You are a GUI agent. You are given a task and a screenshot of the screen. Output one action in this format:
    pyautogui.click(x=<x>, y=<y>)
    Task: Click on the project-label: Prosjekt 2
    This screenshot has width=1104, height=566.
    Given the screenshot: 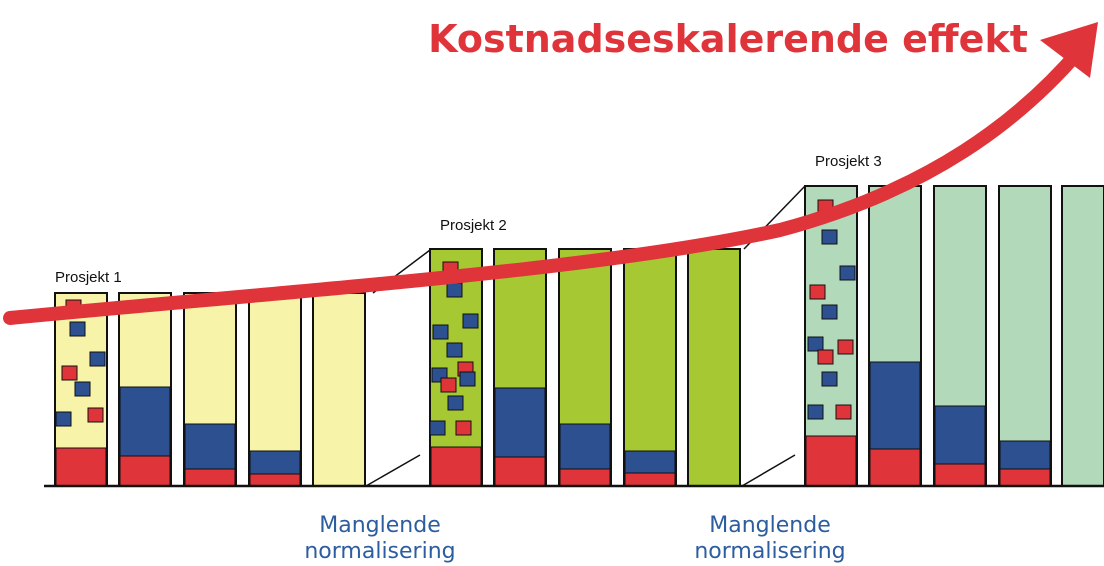 What is the action you would take?
    pyautogui.click(x=473, y=225)
    